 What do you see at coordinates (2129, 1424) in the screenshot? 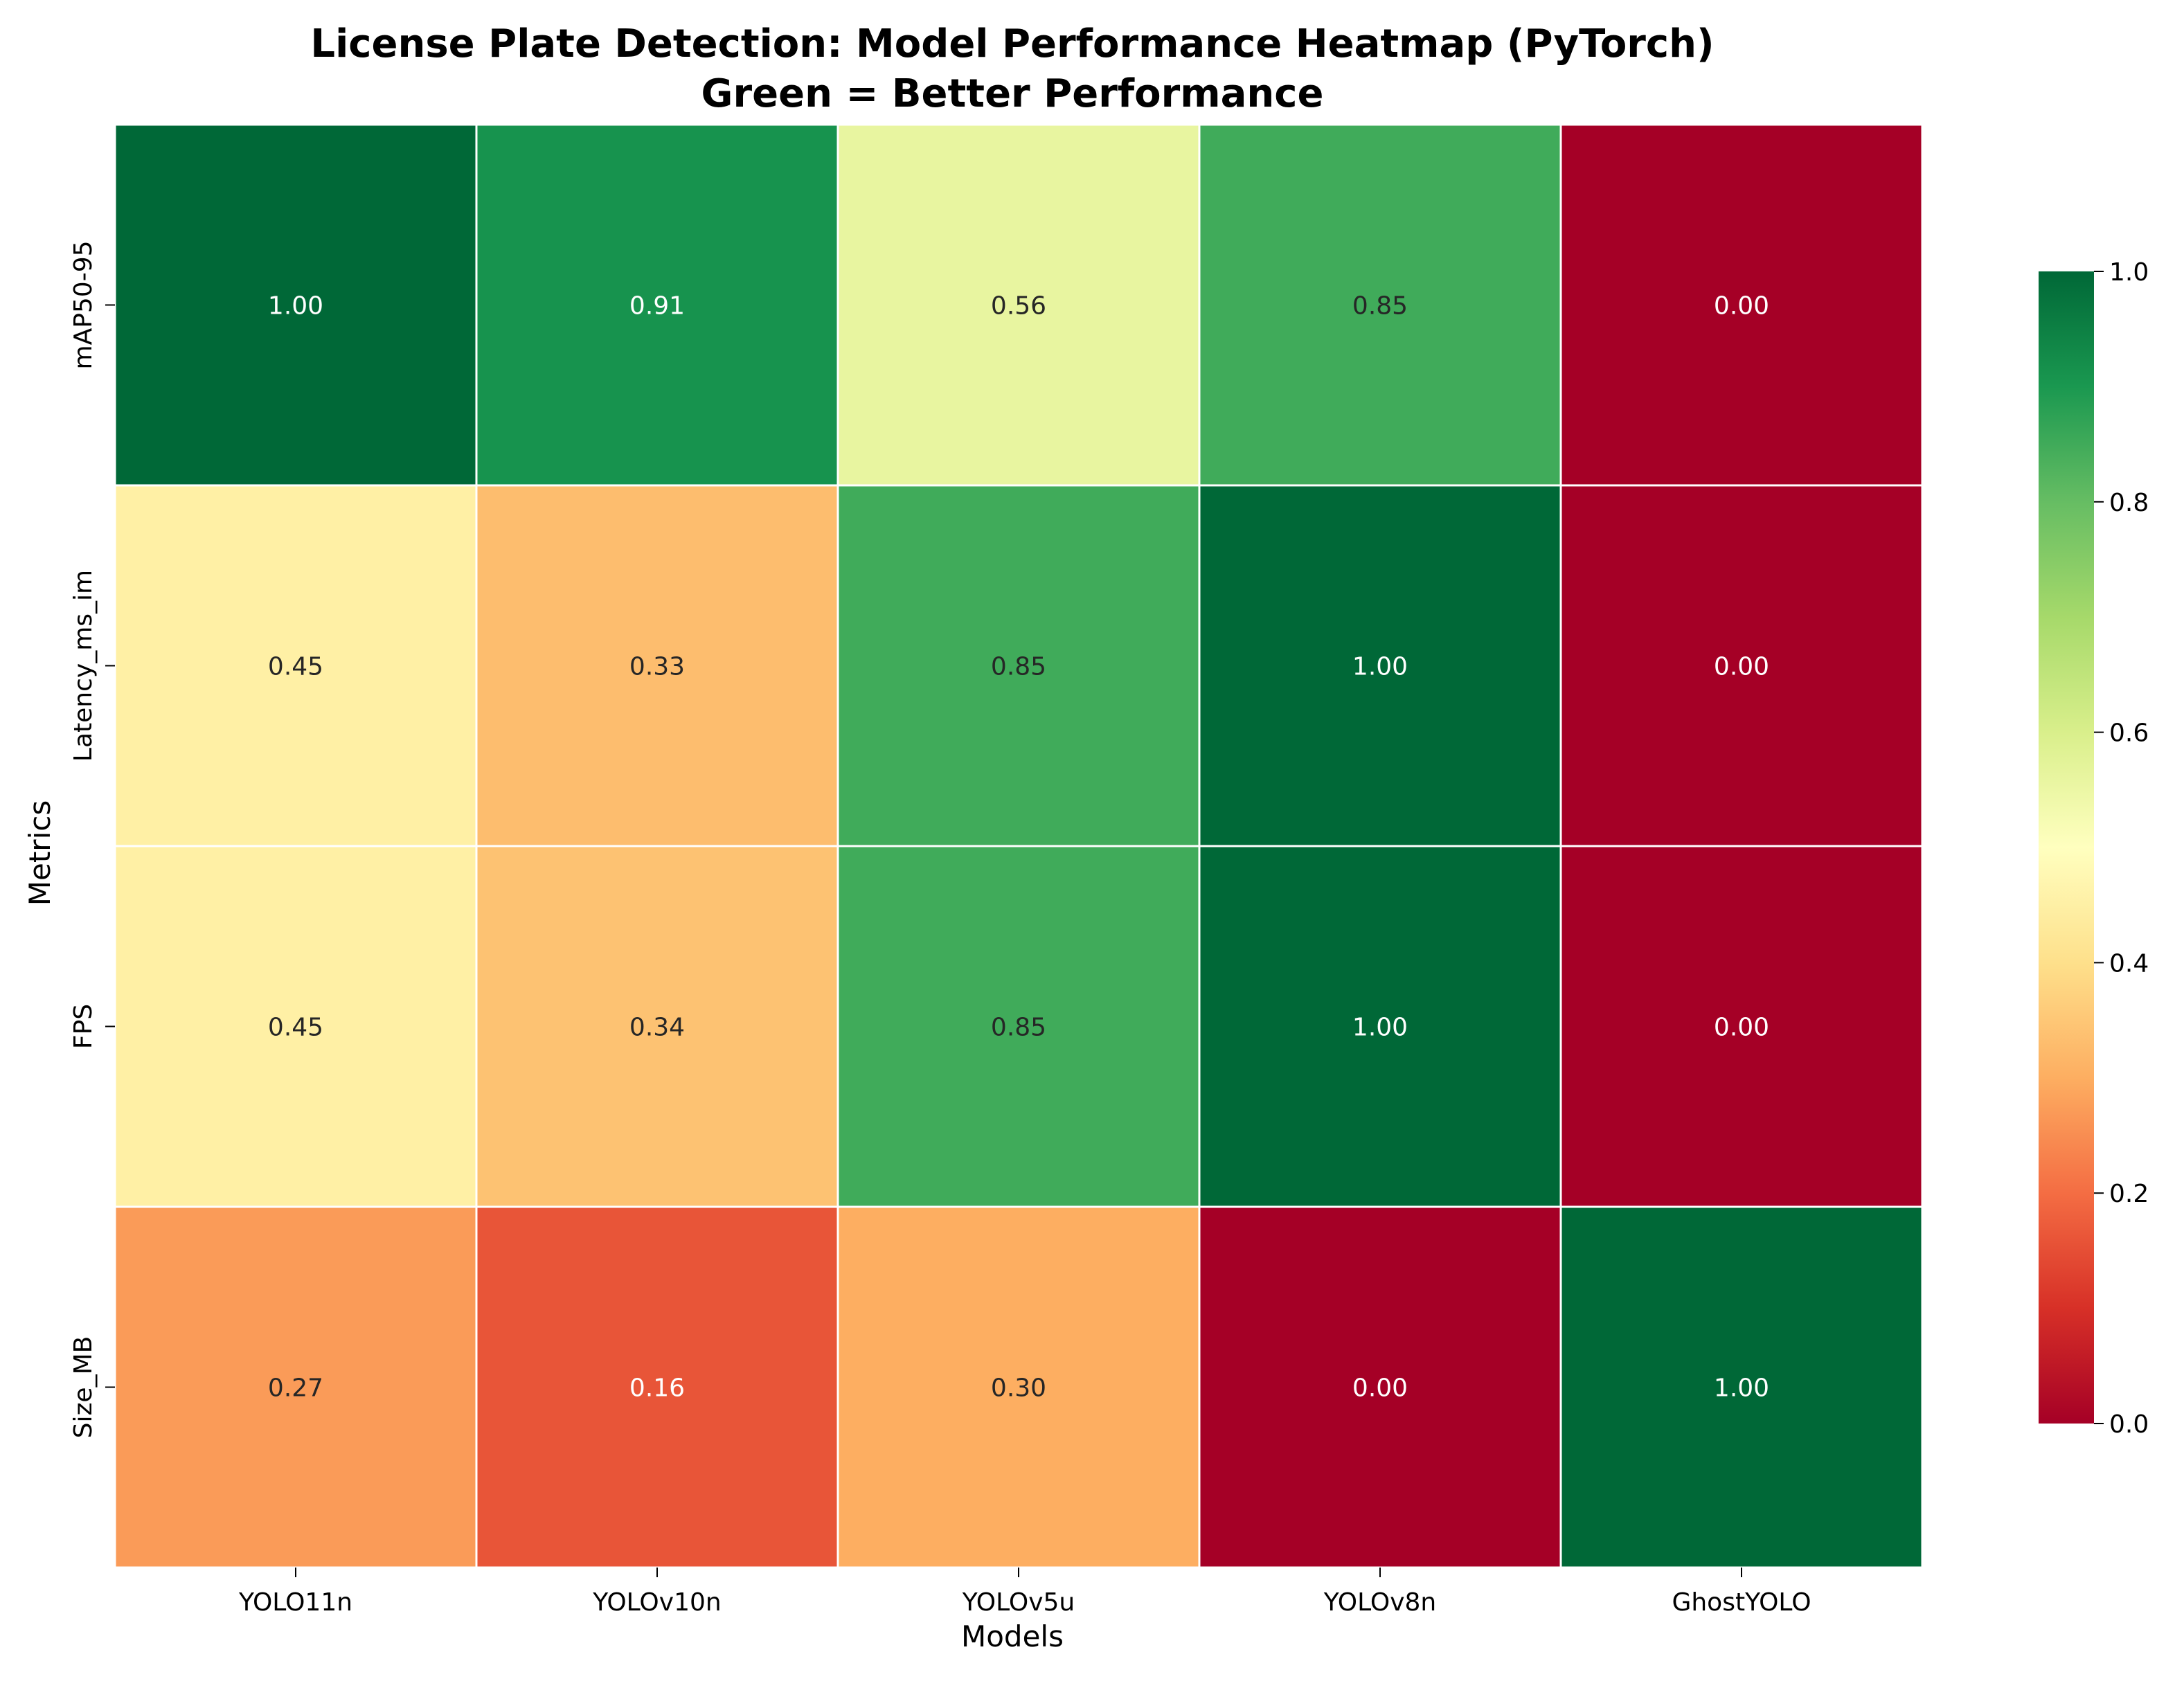
I see `colorbar-tick-label: 0.0` at bounding box center [2129, 1424].